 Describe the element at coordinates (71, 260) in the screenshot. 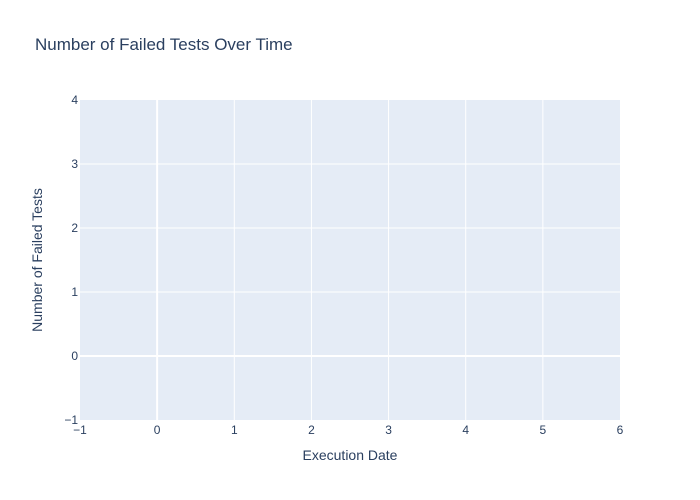

I see `y-tick-labels: −1 0 1 2 3 4` at that location.